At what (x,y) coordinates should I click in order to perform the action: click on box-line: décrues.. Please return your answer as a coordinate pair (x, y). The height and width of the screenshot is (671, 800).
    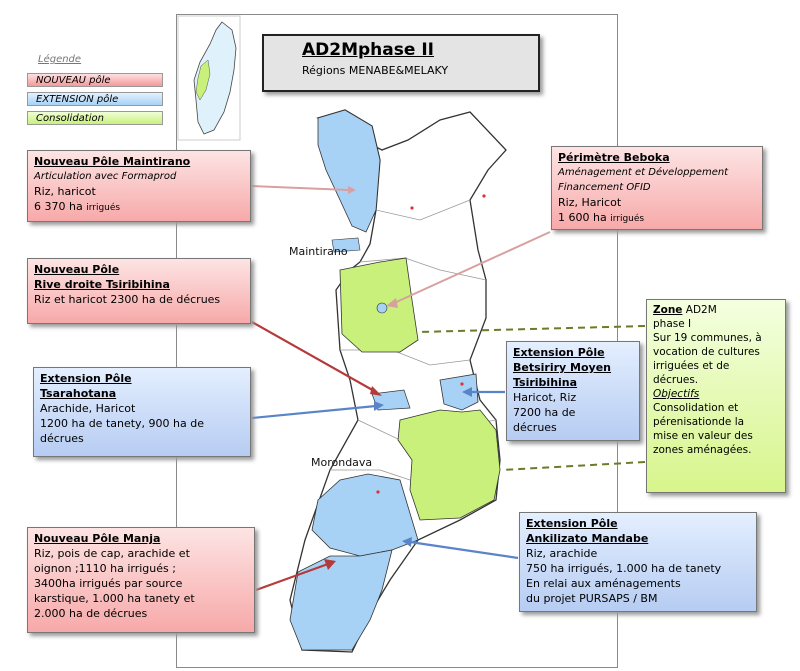
    Looking at the image, I should click on (676, 380).